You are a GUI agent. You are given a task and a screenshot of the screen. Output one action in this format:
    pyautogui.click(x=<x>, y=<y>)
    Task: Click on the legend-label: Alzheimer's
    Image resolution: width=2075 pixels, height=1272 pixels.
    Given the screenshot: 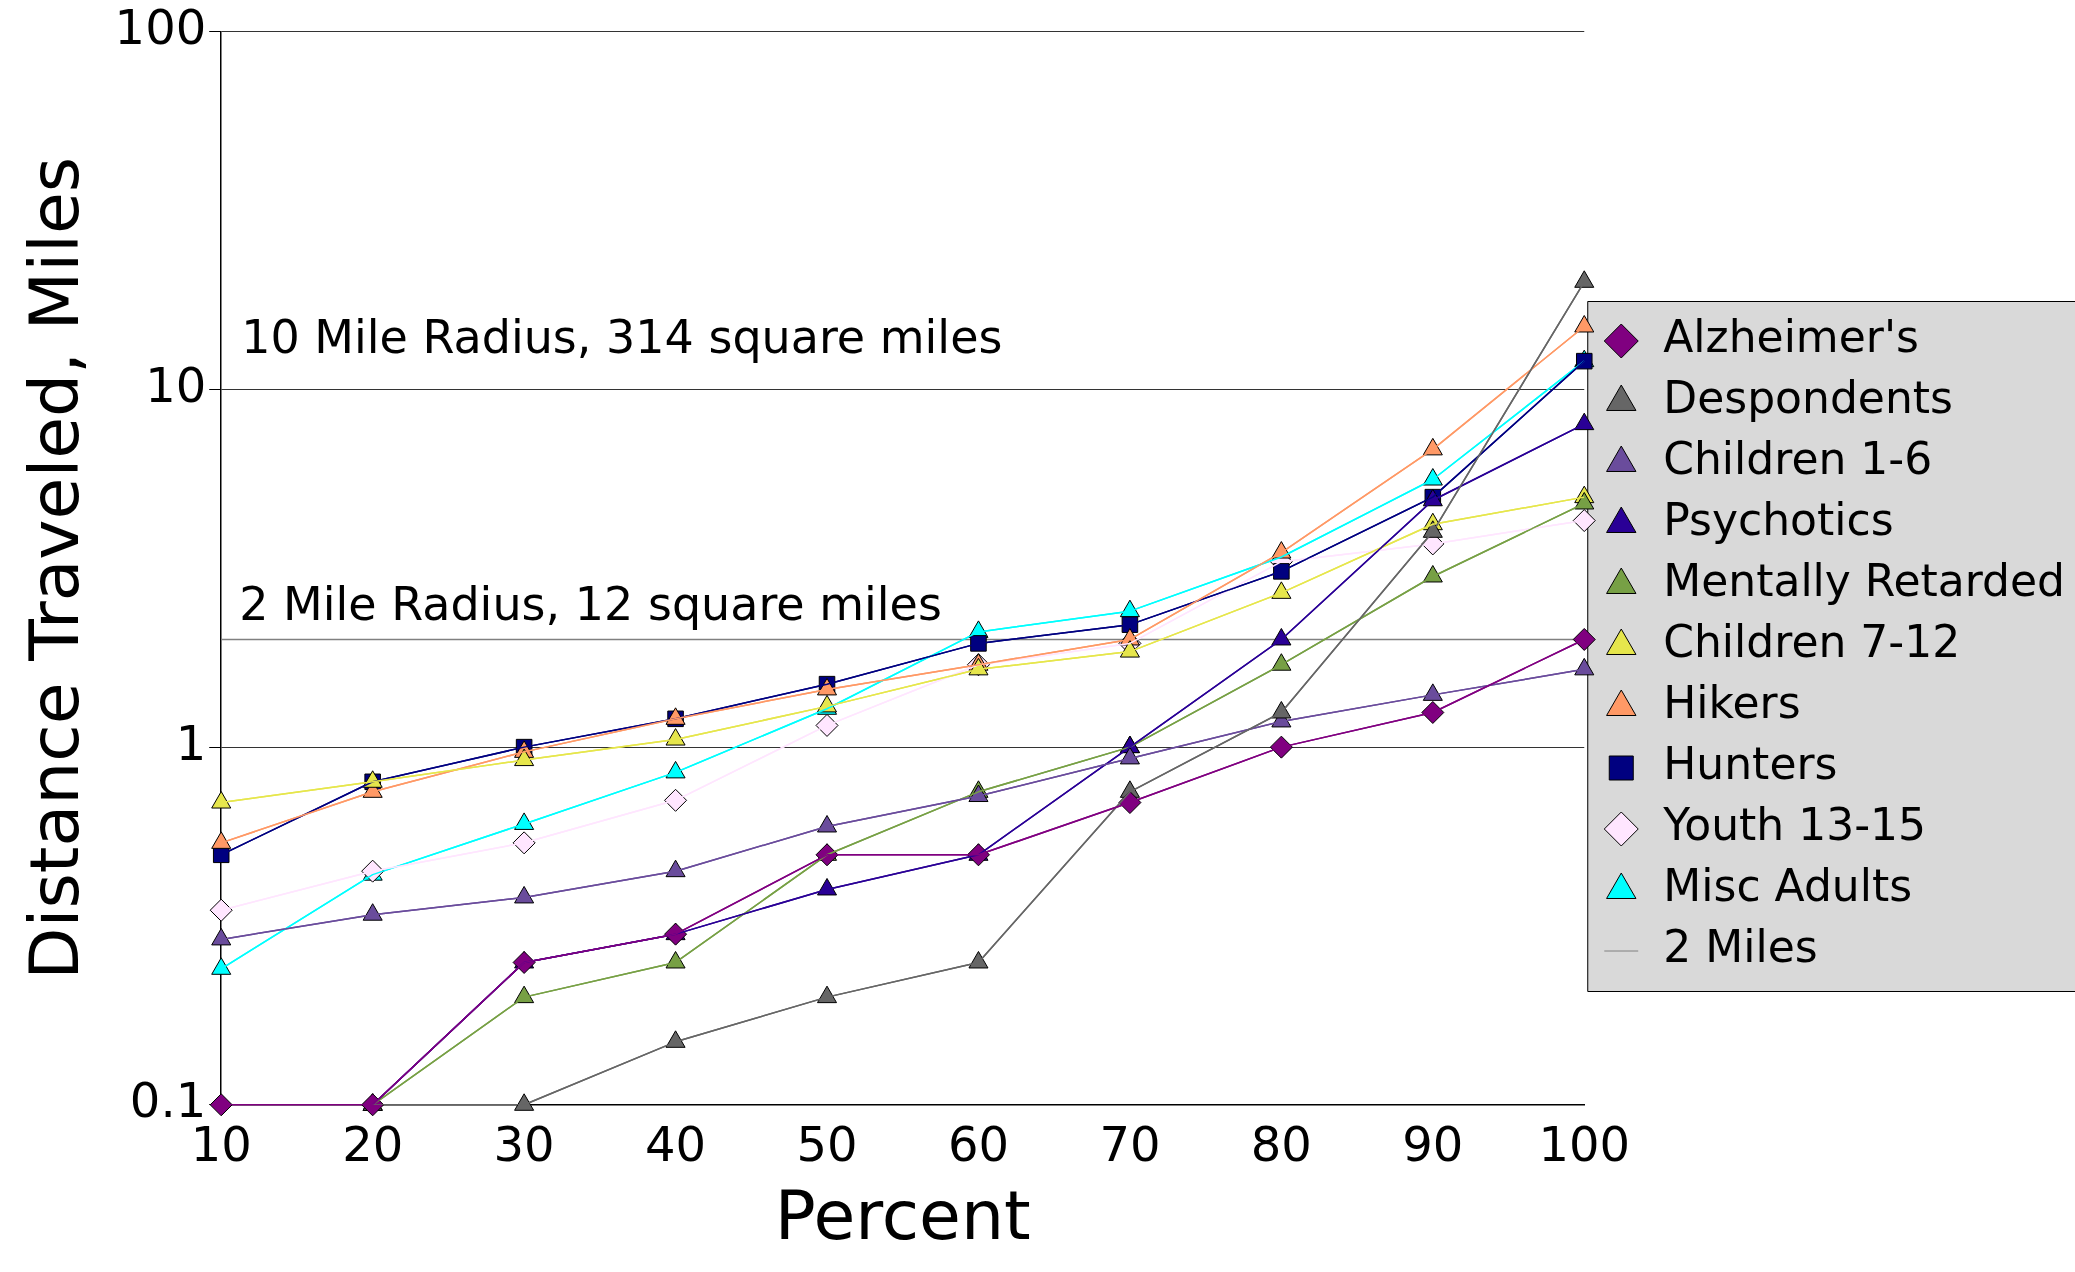 What is the action you would take?
    pyautogui.click(x=1791, y=337)
    